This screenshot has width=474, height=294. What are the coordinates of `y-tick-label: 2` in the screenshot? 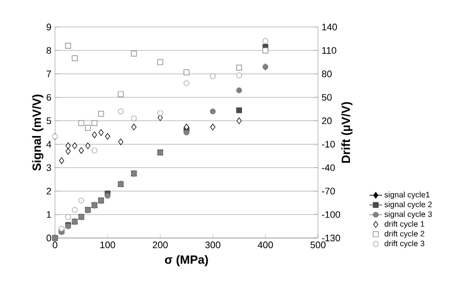 It's located at (49, 191).